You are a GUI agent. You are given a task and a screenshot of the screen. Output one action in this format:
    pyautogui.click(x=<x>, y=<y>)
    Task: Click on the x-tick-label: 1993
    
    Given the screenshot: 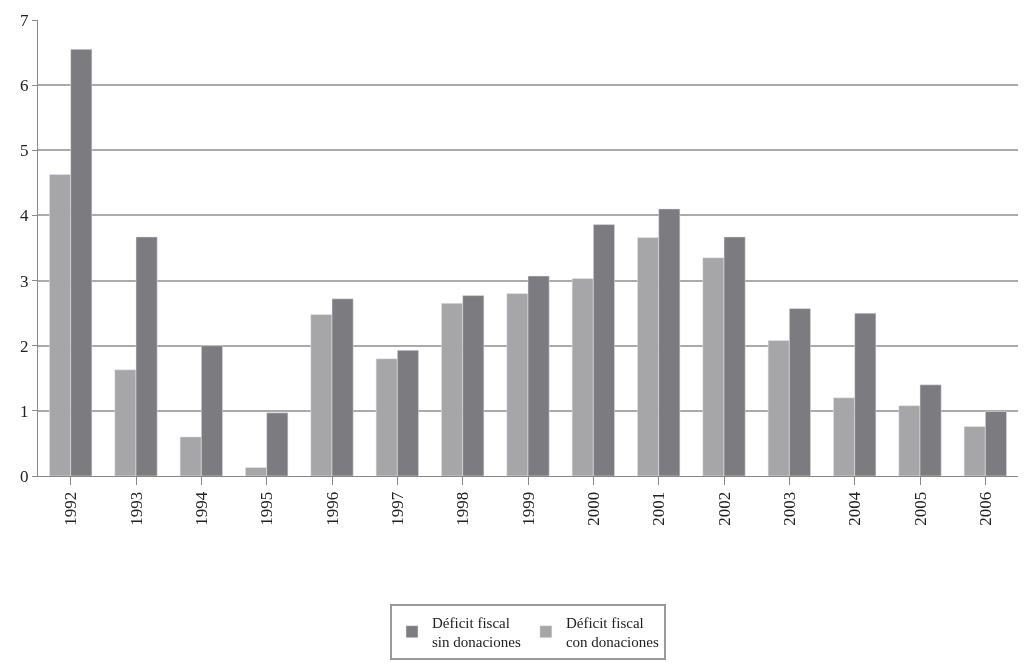 What is the action you would take?
    pyautogui.click(x=136, y=508)
    